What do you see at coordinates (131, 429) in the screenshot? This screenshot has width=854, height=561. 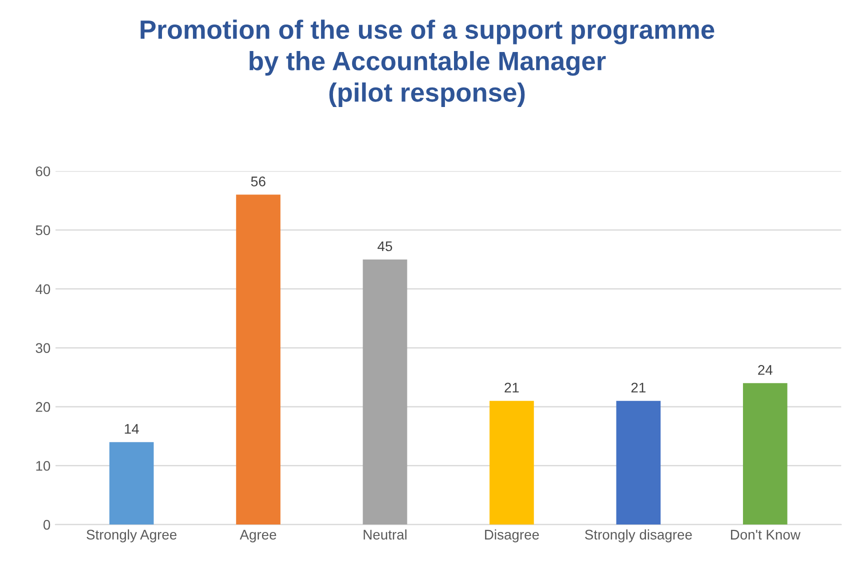 I see `data-label: 14` at bounding box center [131, 429].